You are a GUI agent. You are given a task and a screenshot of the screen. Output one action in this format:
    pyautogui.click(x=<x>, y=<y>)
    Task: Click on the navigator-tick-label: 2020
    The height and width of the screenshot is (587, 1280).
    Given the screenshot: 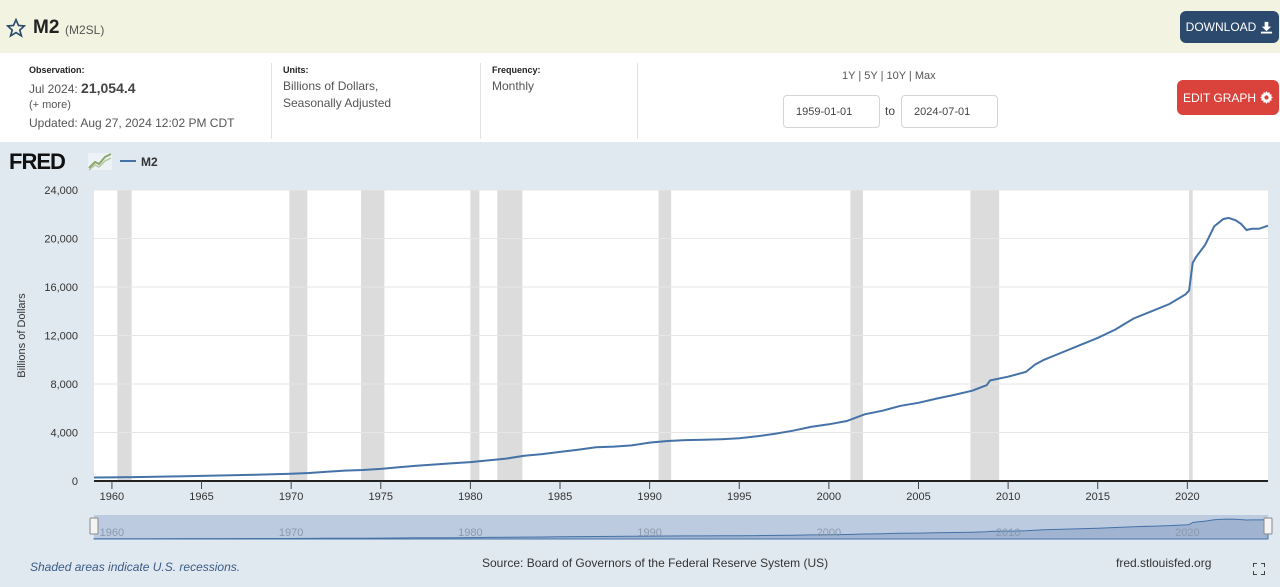 What is the action you would take?
    pyautogui.click(x=1187, y=533)
    